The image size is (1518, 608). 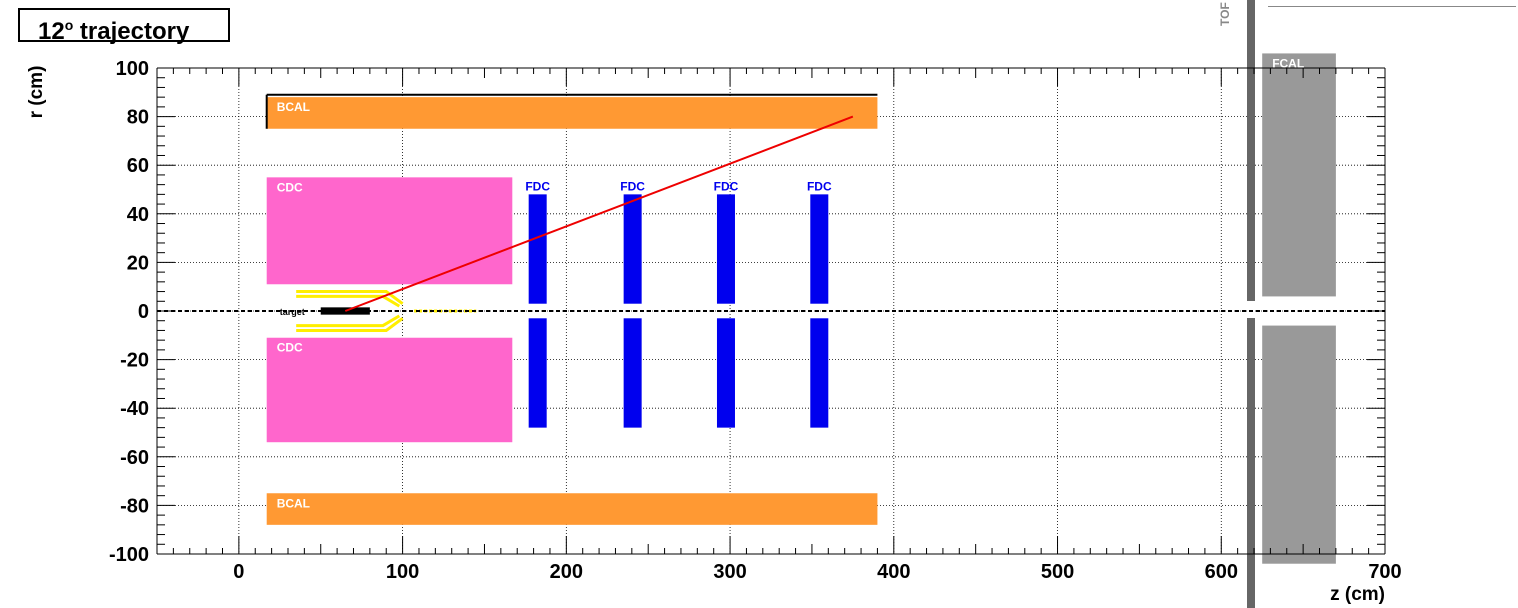 What do you see at coordinates (143, 312) in the screenshot?
I see `y-tick-label: 0` at bounding box center [143, 312].